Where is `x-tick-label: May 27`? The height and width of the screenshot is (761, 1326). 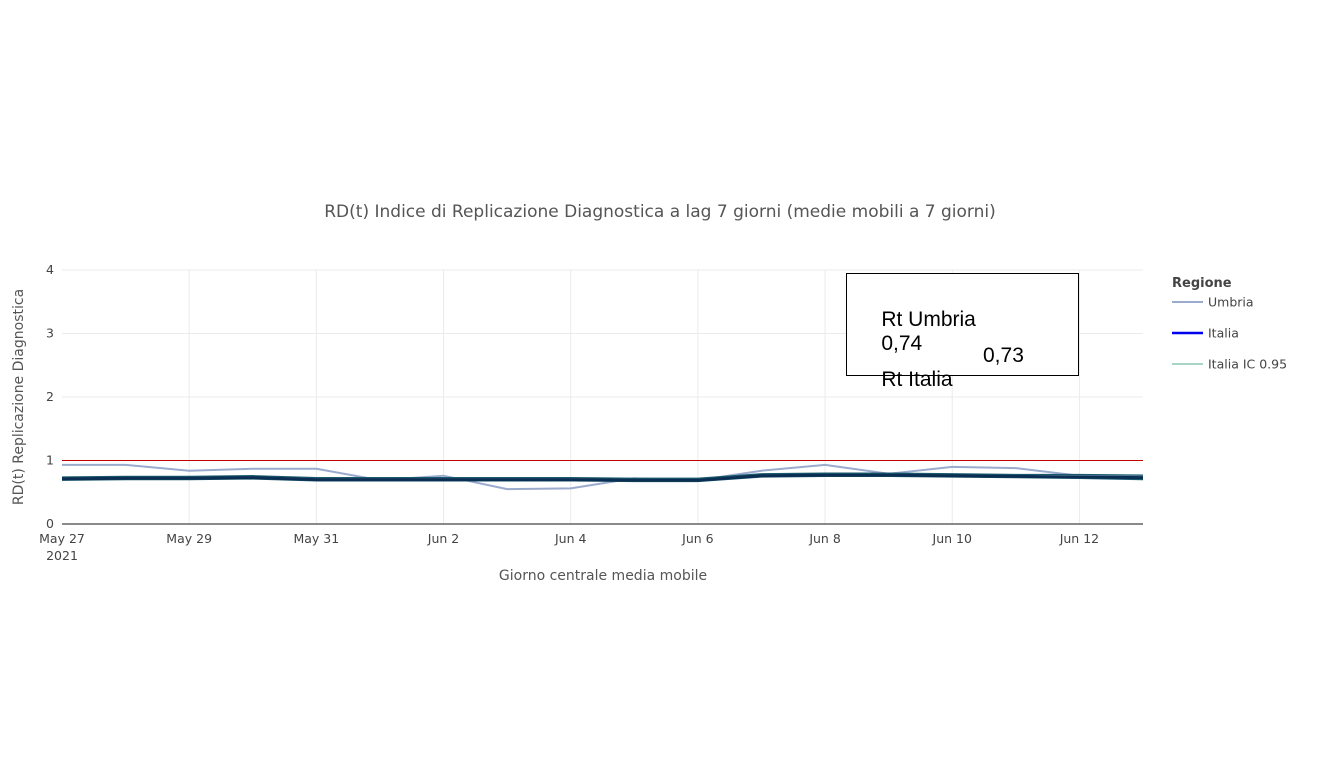 x-tick-label: May 27 is located at coordinates (62, 538).